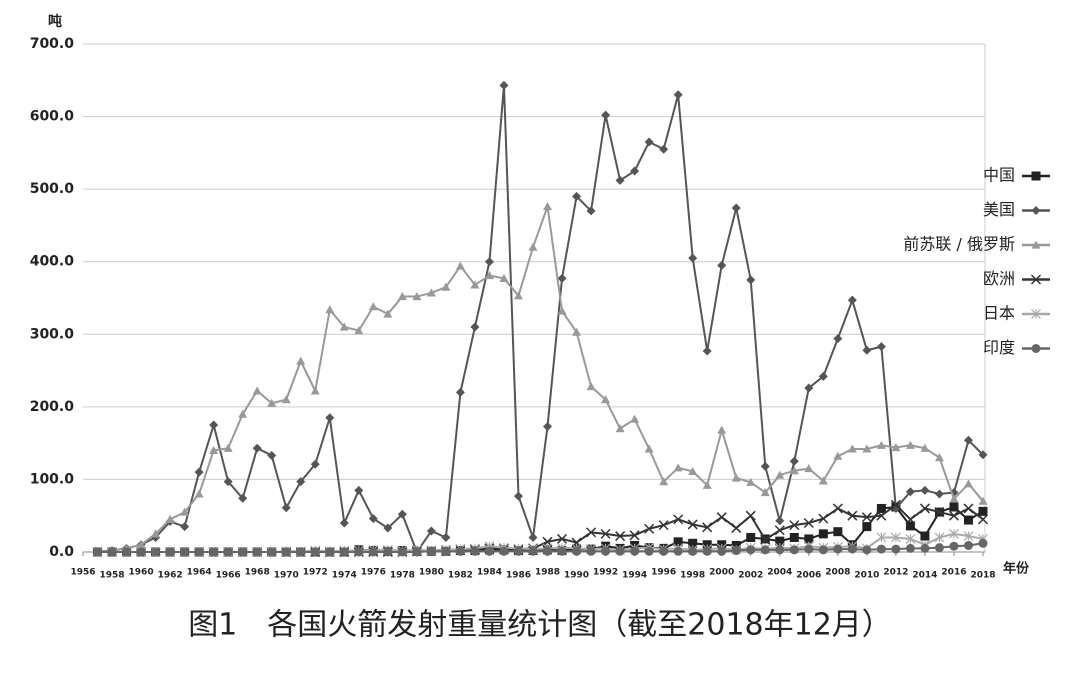 The image size is (1080, 673). I want to click on x-tick-label: 2012, so click(895, 573).